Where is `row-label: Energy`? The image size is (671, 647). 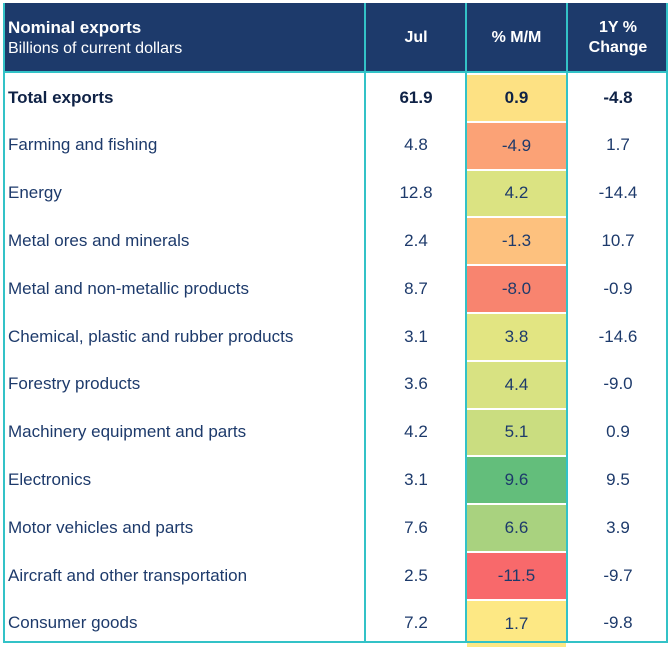 row-label: Energy is located at coordinates (35, 193).